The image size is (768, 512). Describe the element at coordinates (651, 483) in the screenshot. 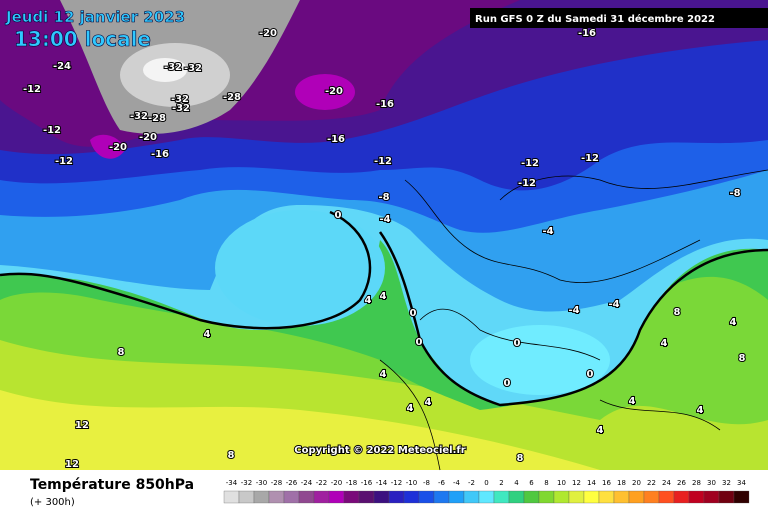

I see `legend-tick-label: 22` at that location.